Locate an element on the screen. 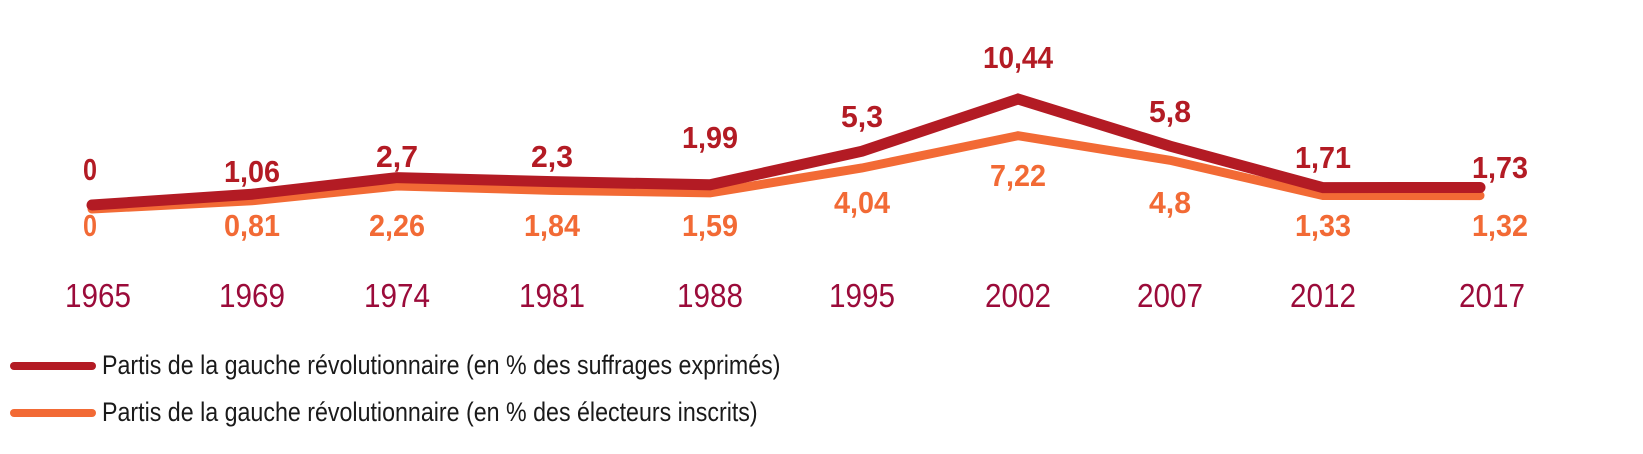 The width and height of the screenshot is (1643, 454). x-tick-label: 2012 is located at coordinates (1323, 295).